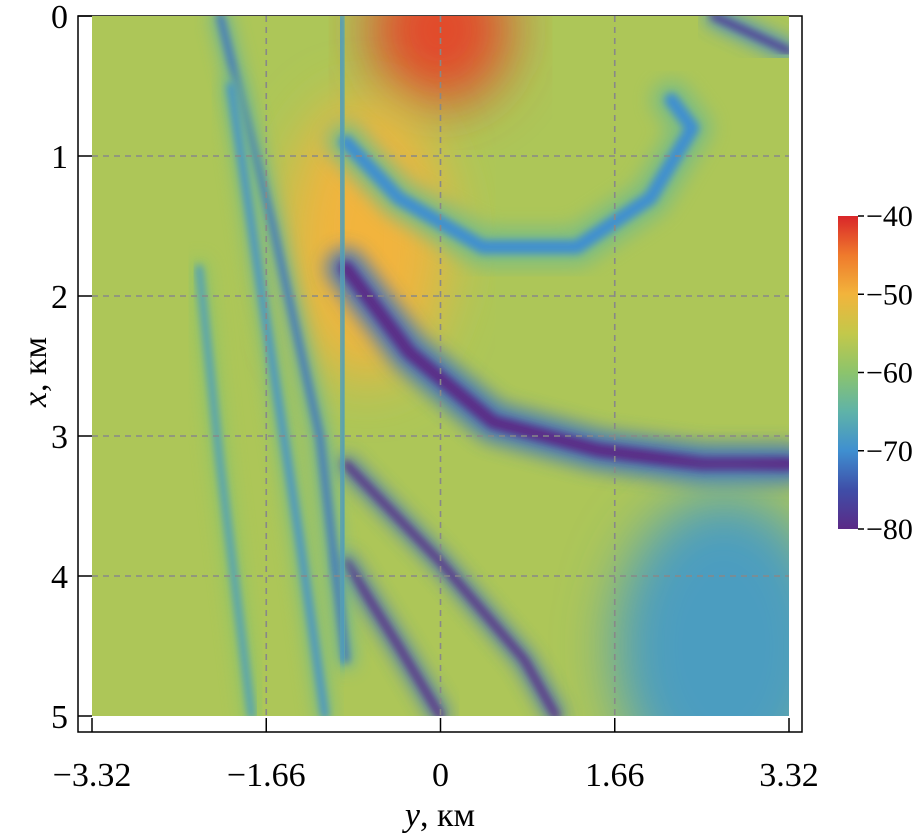 Image resolution: width=924 pixels, height=836 pixels. I want to click on colorbar-gradient, so click(848, 372).